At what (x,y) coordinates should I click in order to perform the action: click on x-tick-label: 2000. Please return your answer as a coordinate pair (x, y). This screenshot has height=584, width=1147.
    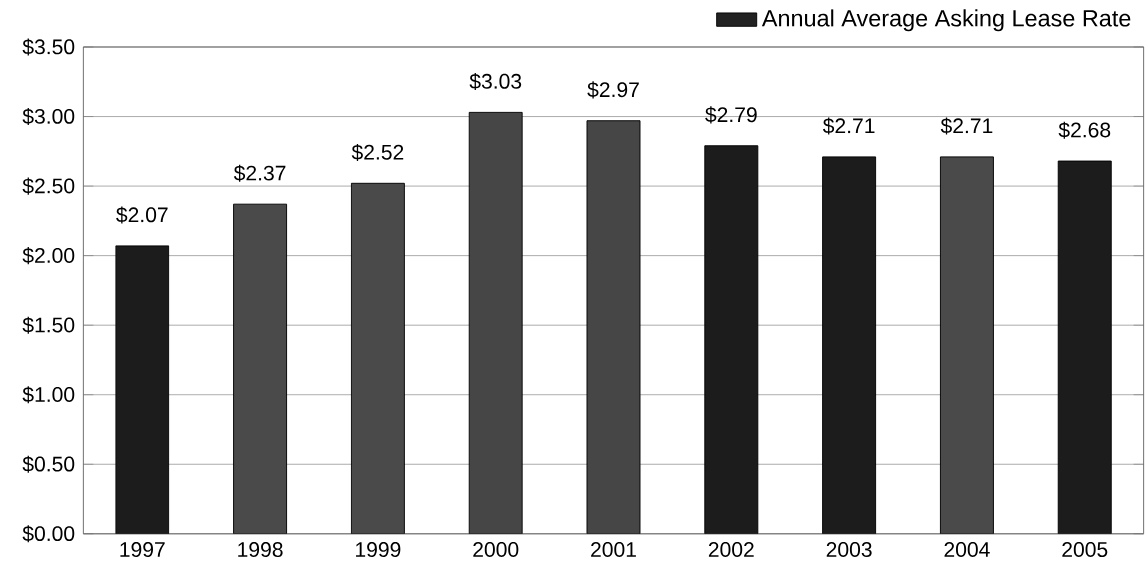
    Looking at the image, I should click on (496, 550).